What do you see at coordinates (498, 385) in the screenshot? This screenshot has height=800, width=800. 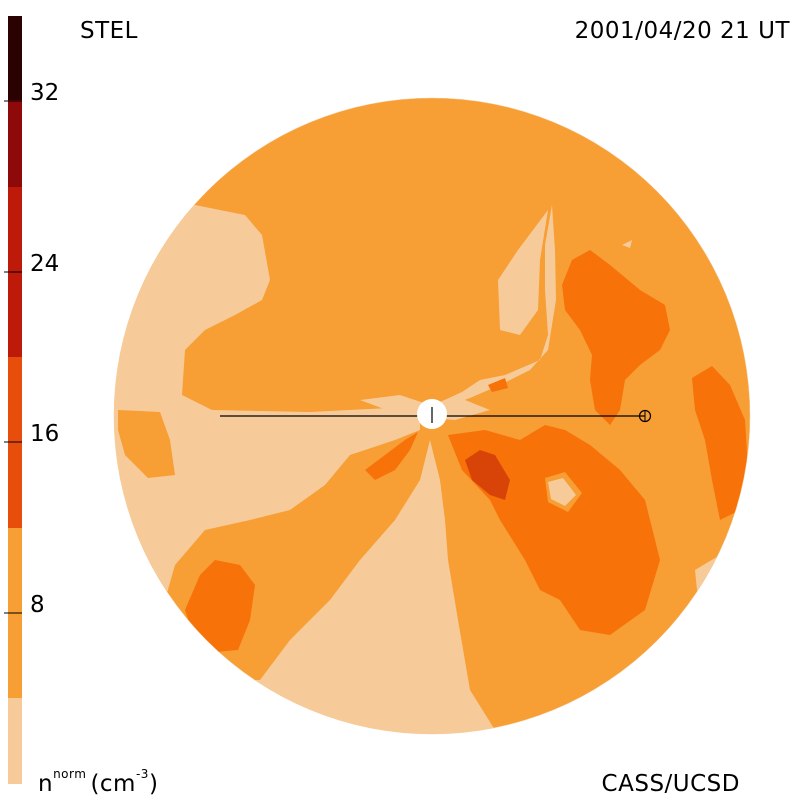 I see `mid-density-region-wisp-north` at bounding box center [498, 385].